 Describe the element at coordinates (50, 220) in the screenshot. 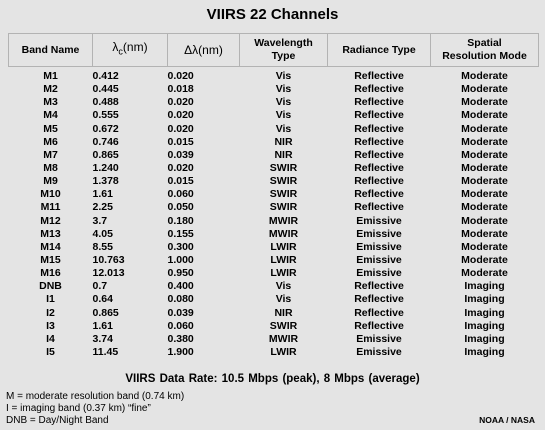

I see `band-cell: M12` at that location.